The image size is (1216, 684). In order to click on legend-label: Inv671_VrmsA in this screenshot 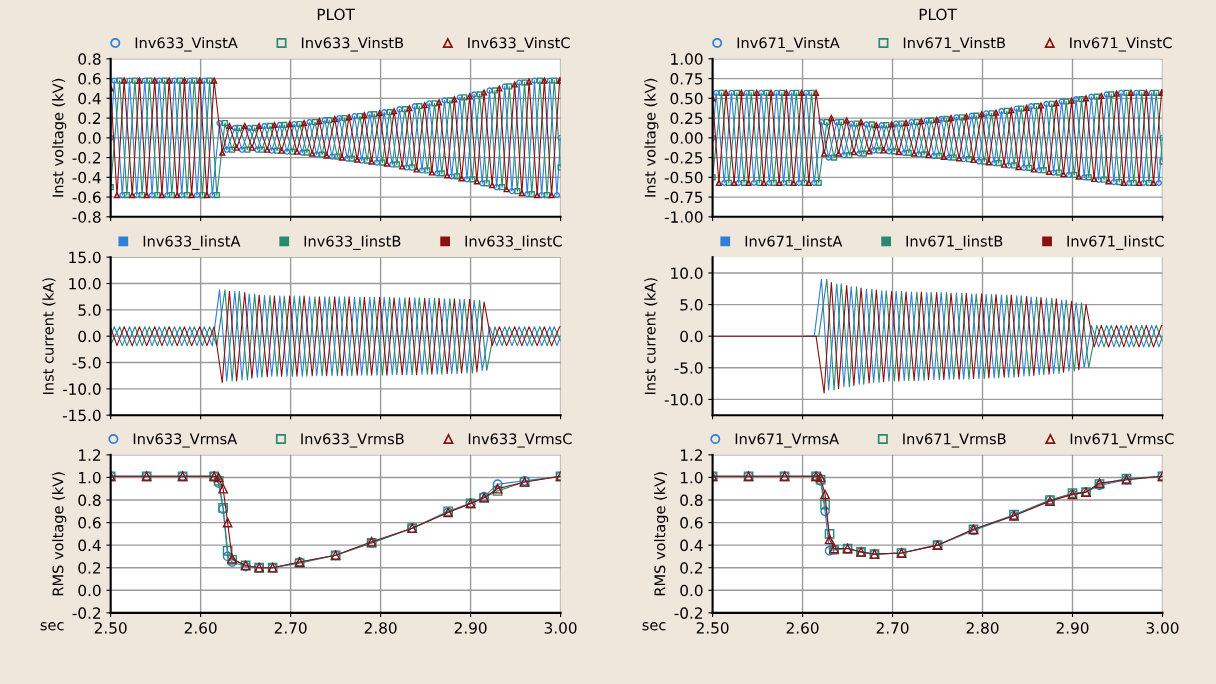, I will do `click(787, 440)`.